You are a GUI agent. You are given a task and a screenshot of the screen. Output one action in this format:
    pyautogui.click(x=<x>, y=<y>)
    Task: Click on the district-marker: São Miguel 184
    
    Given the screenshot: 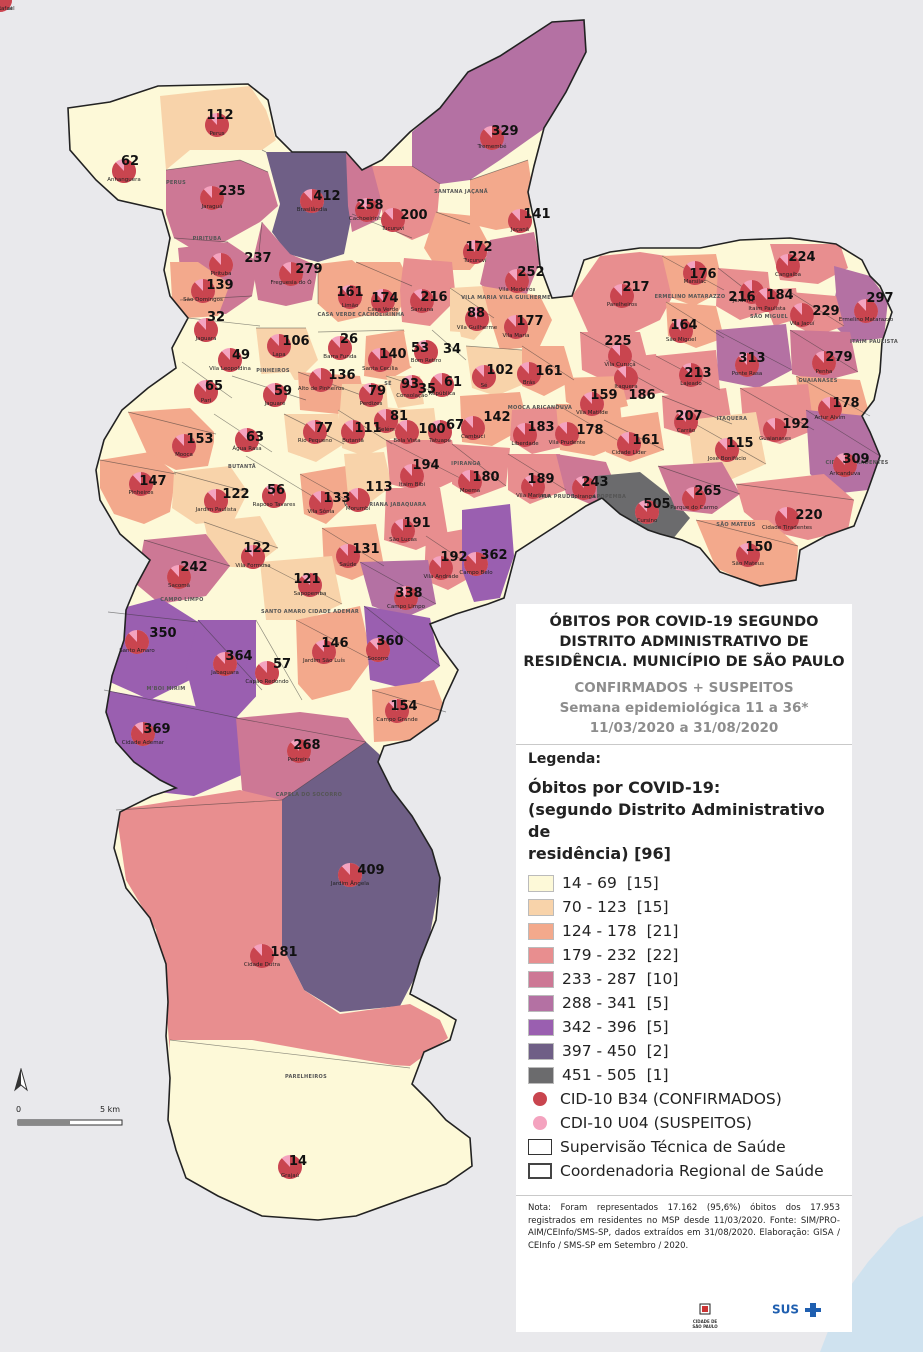 What is the action you would take?
    pyautogui.click(x=730, y=315)
    